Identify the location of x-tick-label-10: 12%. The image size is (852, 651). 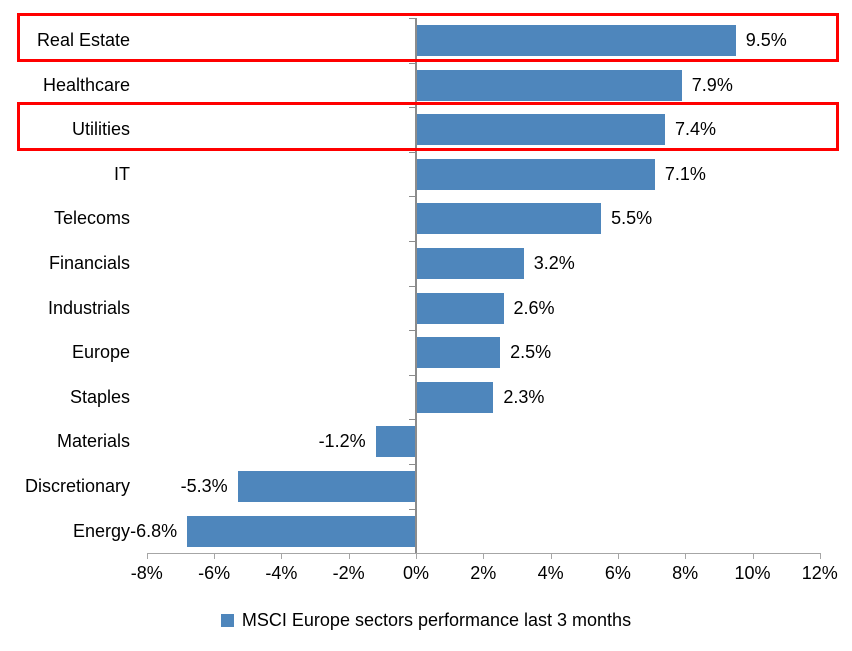
(819, 573).